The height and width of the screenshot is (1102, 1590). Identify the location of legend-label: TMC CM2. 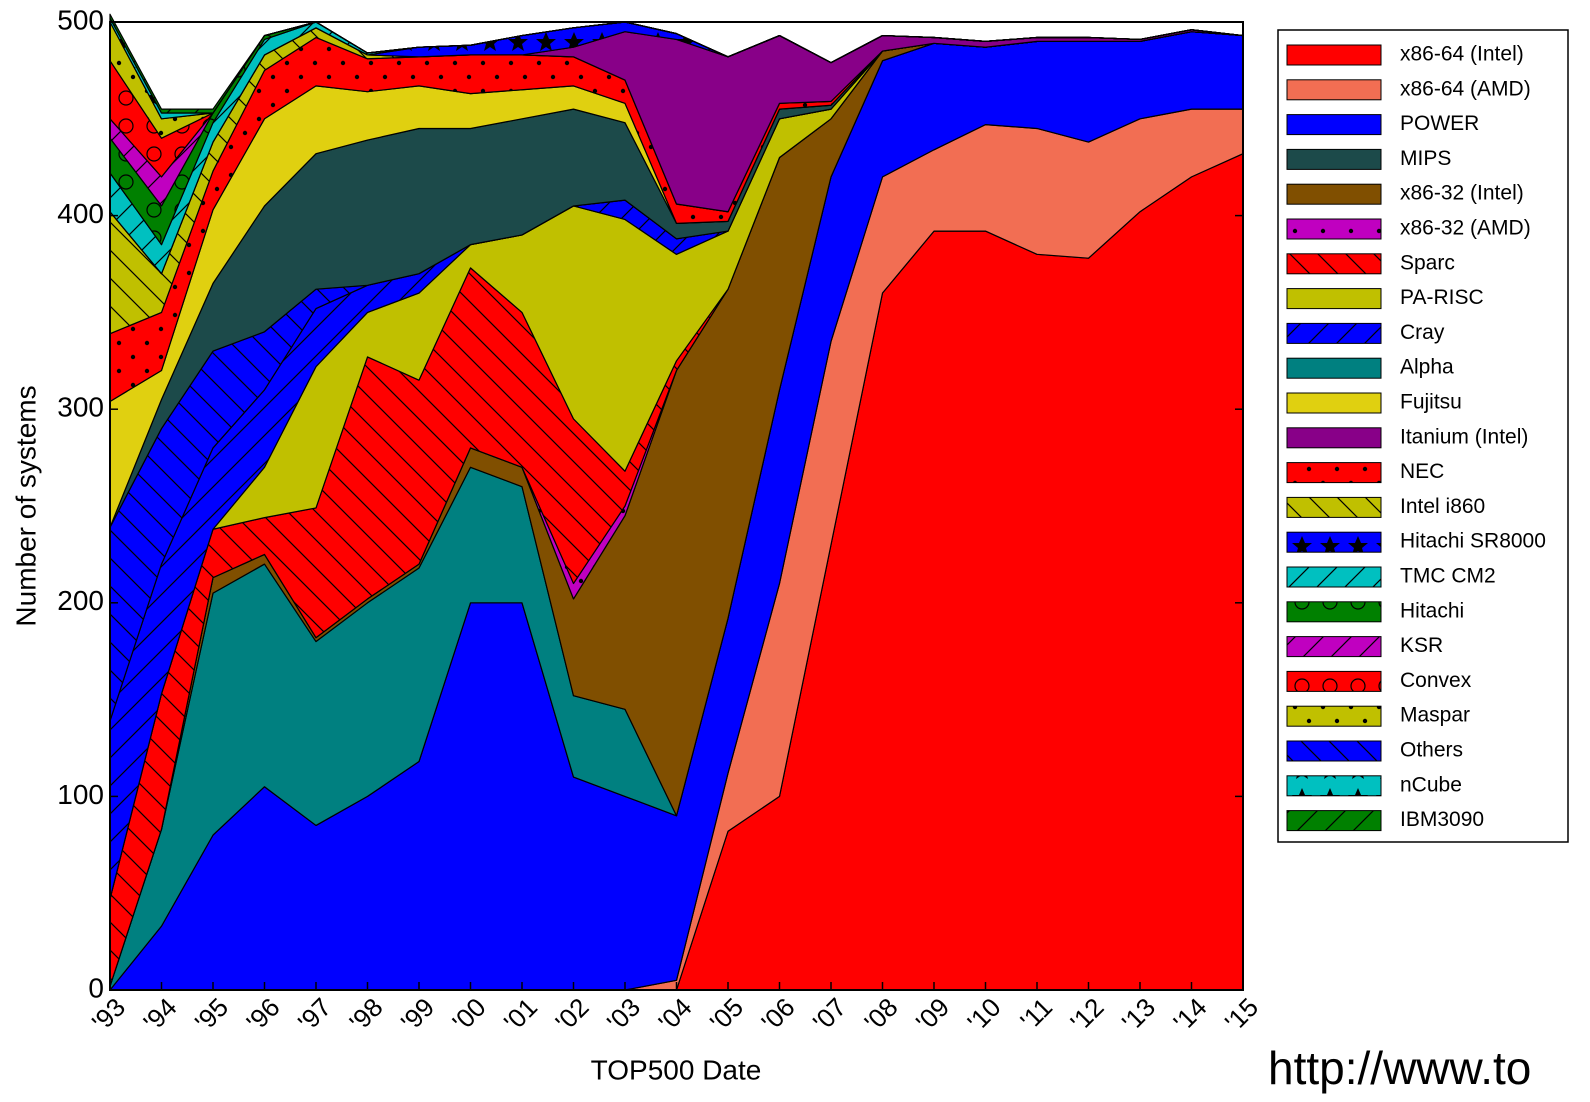
(1448, 576).